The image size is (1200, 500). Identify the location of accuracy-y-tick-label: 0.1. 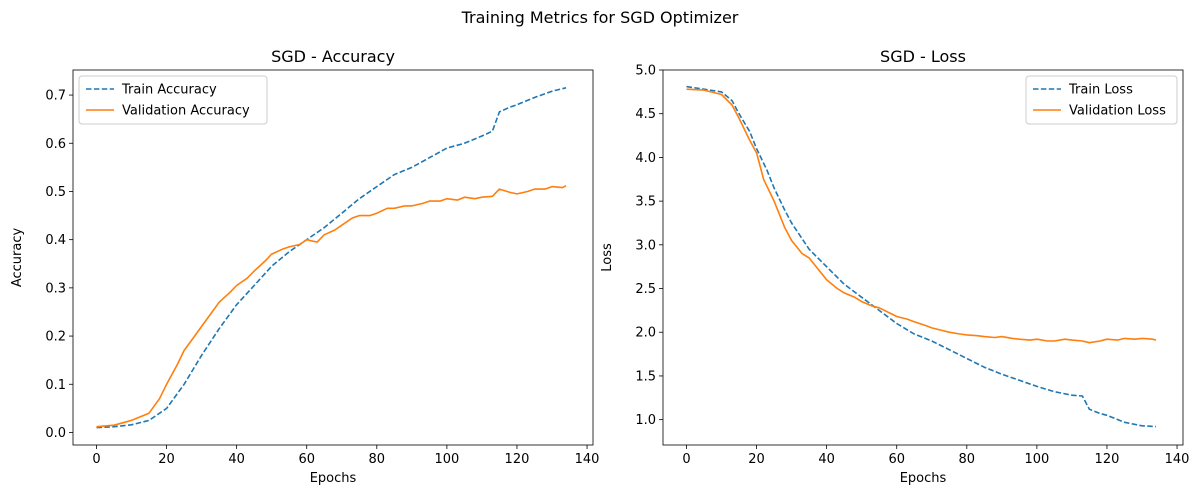
(55, 385).